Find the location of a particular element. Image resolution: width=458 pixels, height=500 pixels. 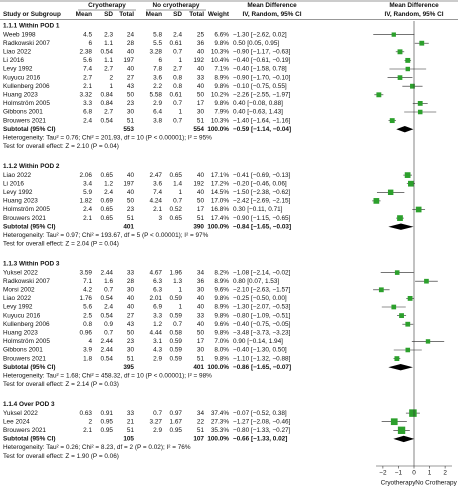

table-cell: 4.67 is located at coordinates (156, 272).